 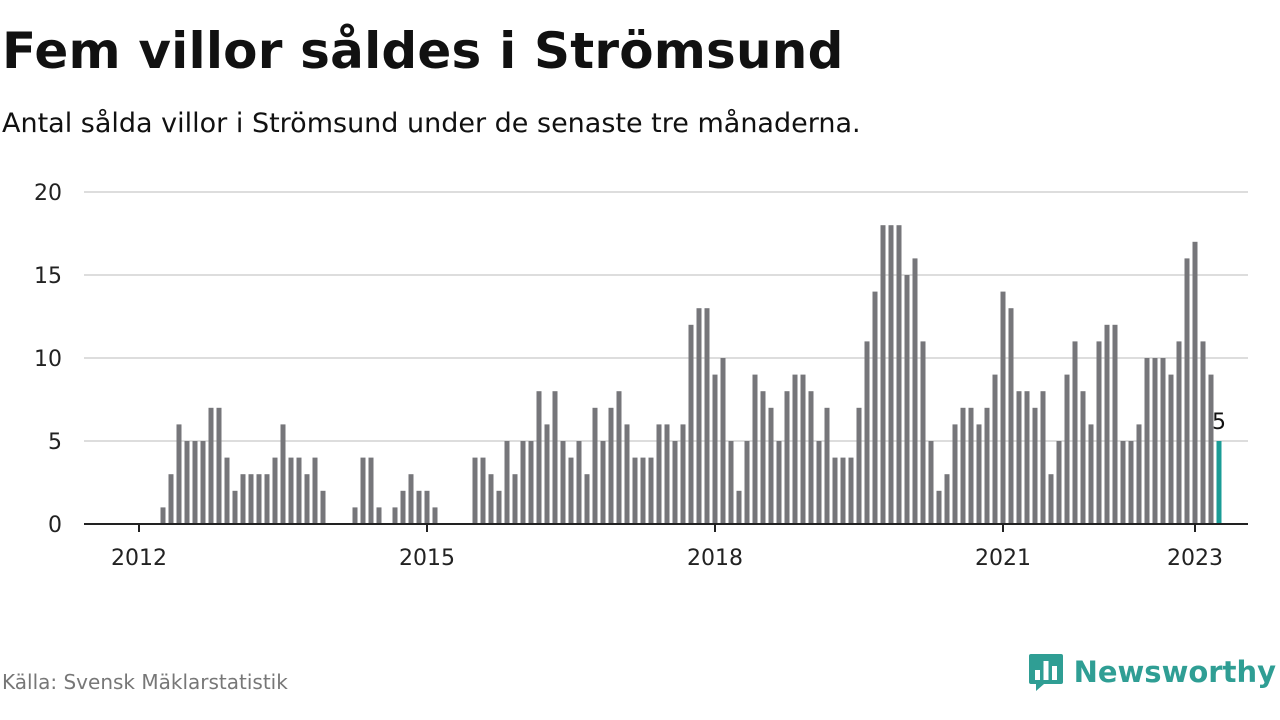 I want to click on source-note: Källa: Svensk Mäklarstatistik, so click(x=145, y=682).